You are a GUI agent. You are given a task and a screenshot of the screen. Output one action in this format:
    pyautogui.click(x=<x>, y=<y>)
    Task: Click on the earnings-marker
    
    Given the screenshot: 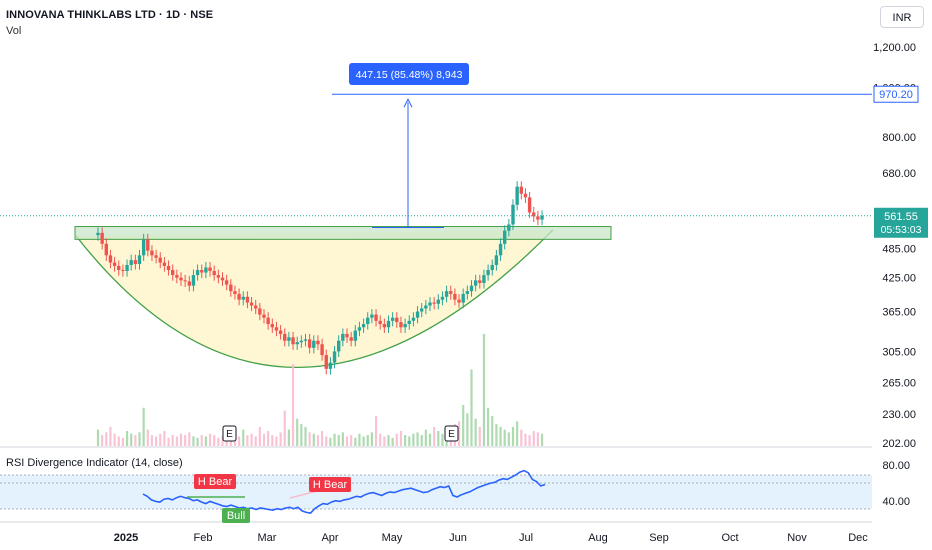 What is the action you would take?
    pyautogui.click(x=451, y=433)
    